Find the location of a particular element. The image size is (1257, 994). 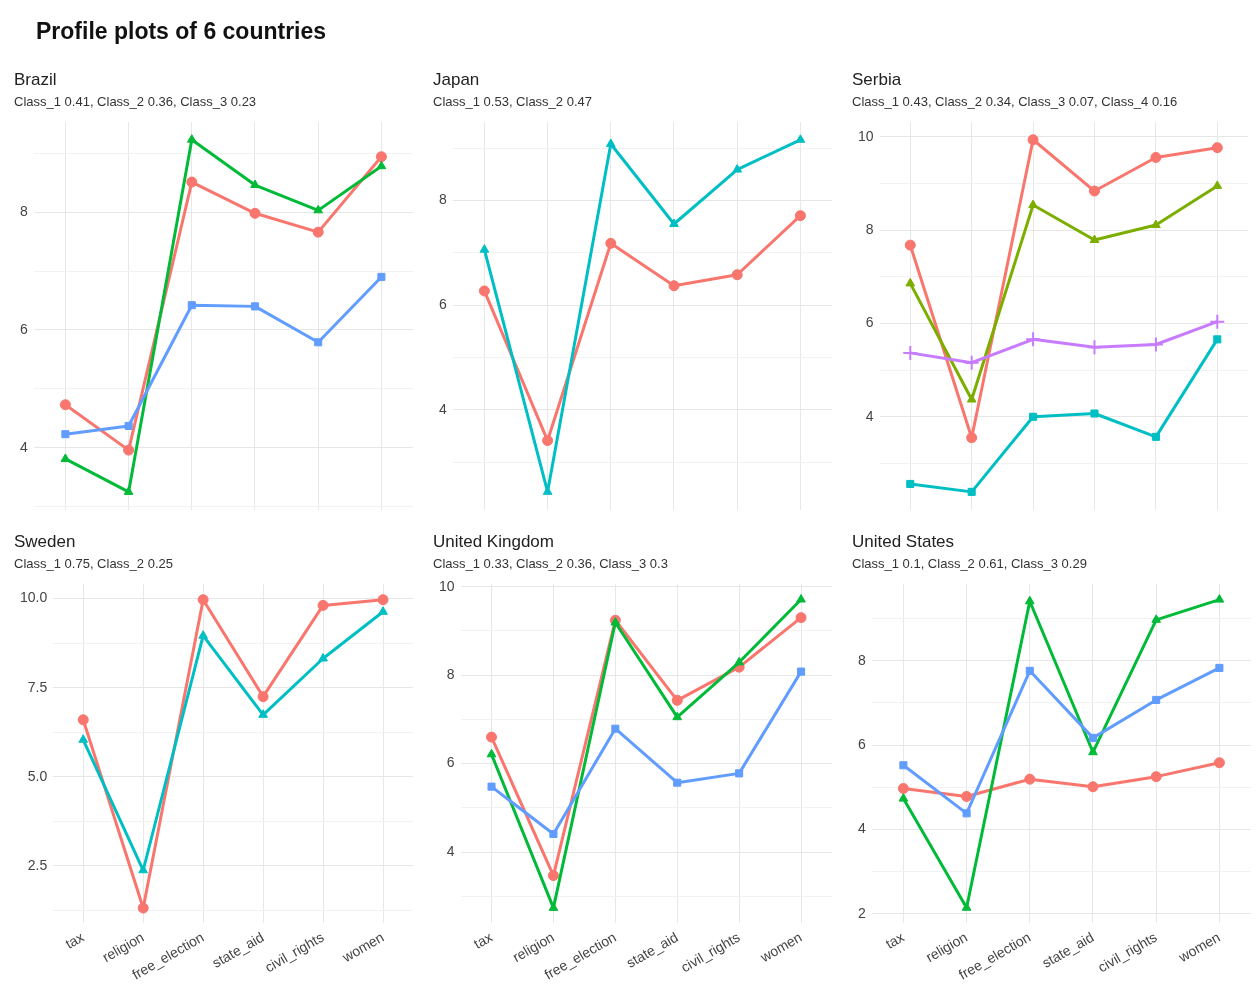

y-tick-label: 2 is located at coordinates (861, 912).